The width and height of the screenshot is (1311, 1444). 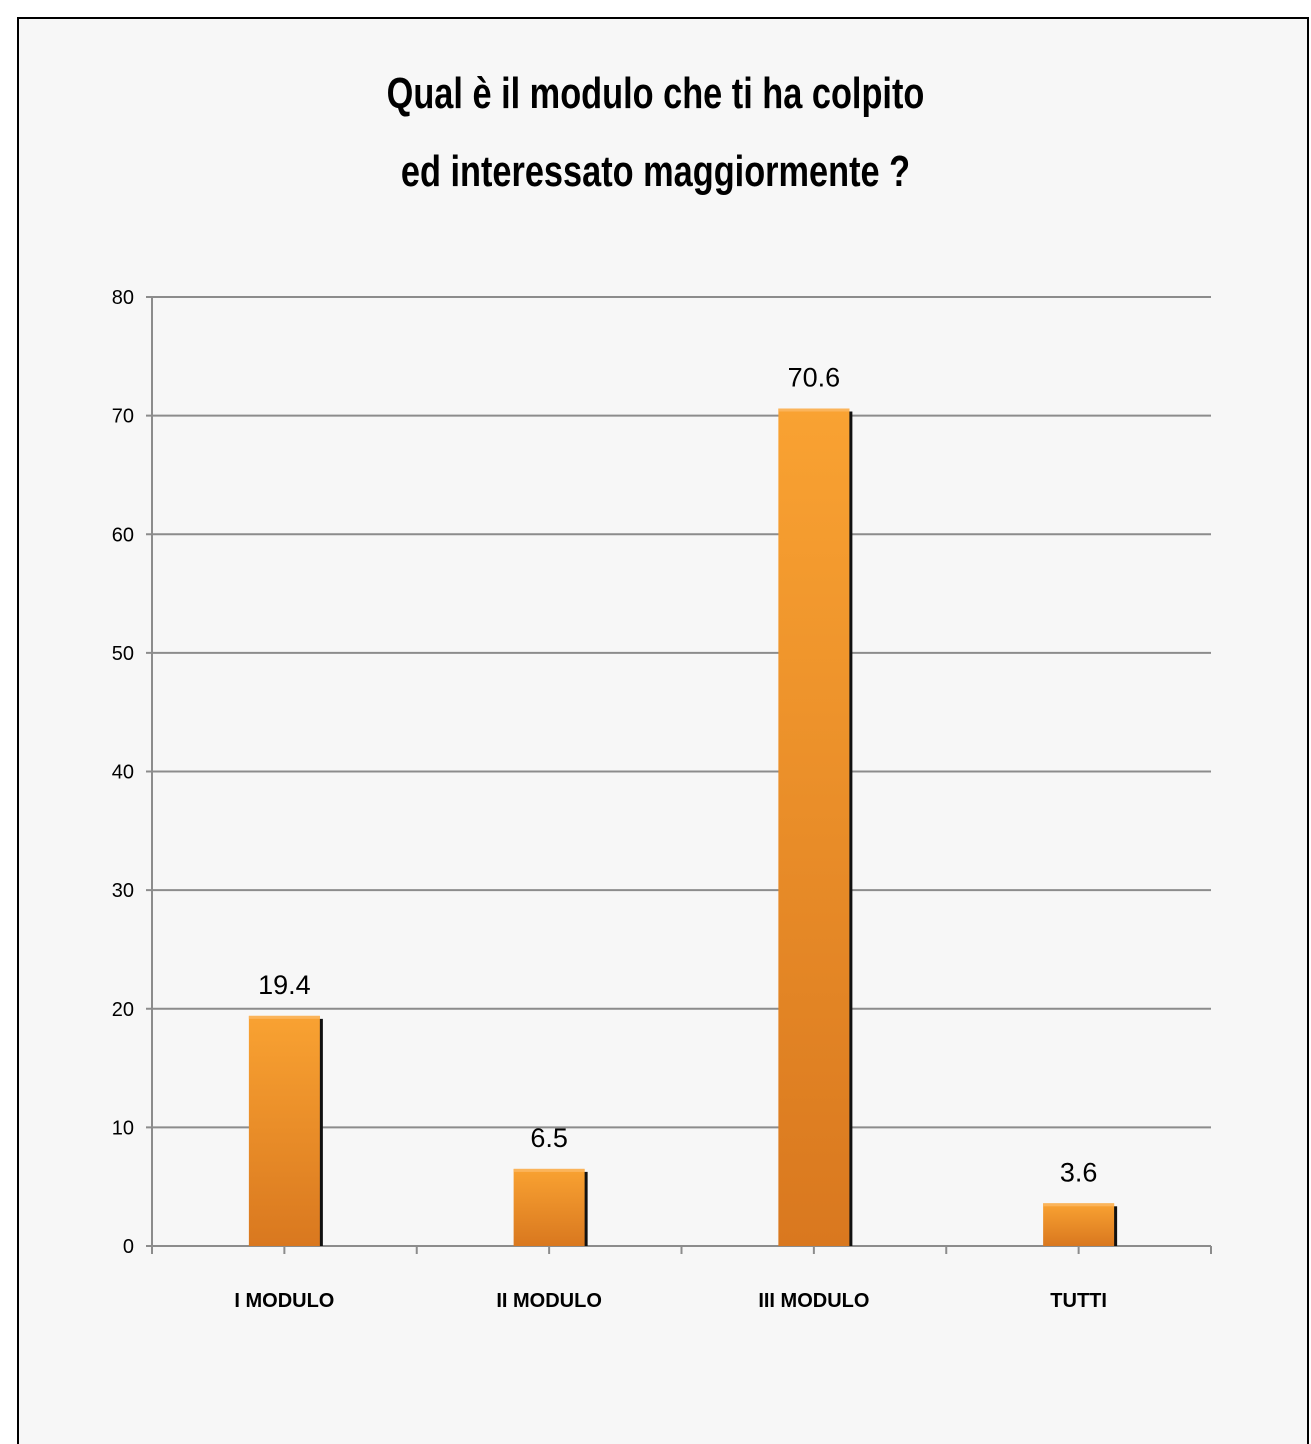 I want to click on bar-ii-modulo, so click(x=549, y=1207).